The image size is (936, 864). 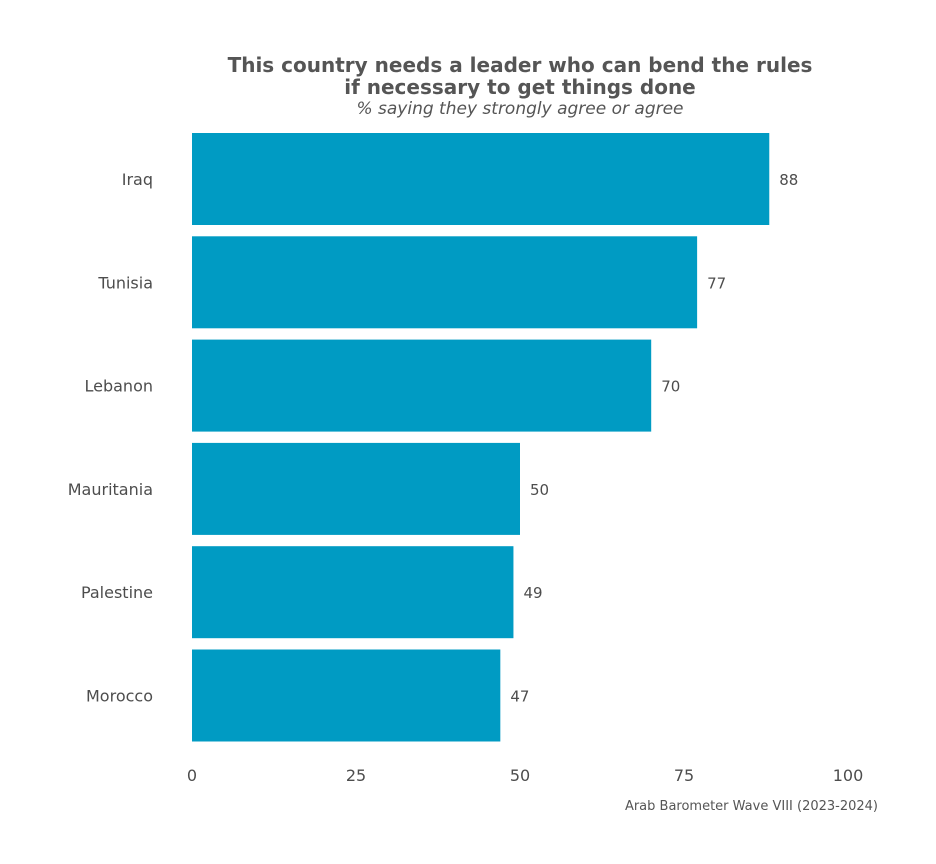 I want to click on x-axis-ticks: 0 25 50 75 100, so click(x=525, y=775).